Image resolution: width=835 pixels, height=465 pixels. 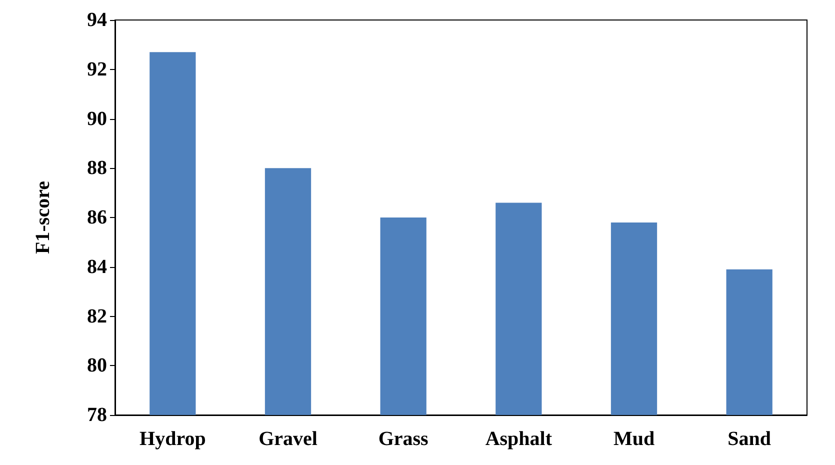 I want to click on x-tick-label: Gravel, so click(x=288, y=439).